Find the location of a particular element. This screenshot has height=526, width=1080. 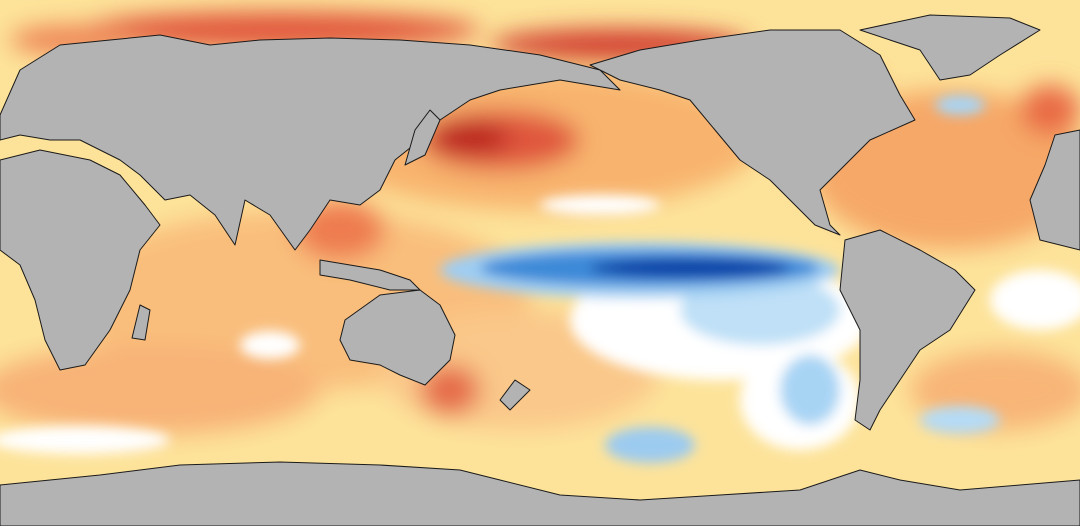

africa is located at coordinates (80, 260).